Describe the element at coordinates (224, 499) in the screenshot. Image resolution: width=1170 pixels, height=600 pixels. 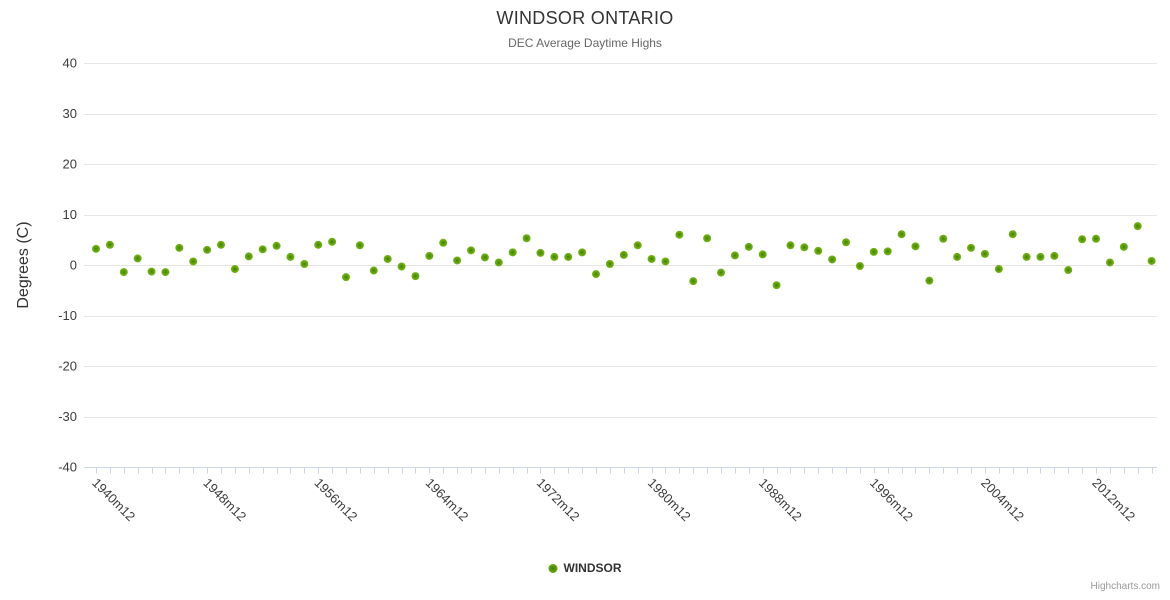
I see `x-axis-label: 1948m12` at that location.